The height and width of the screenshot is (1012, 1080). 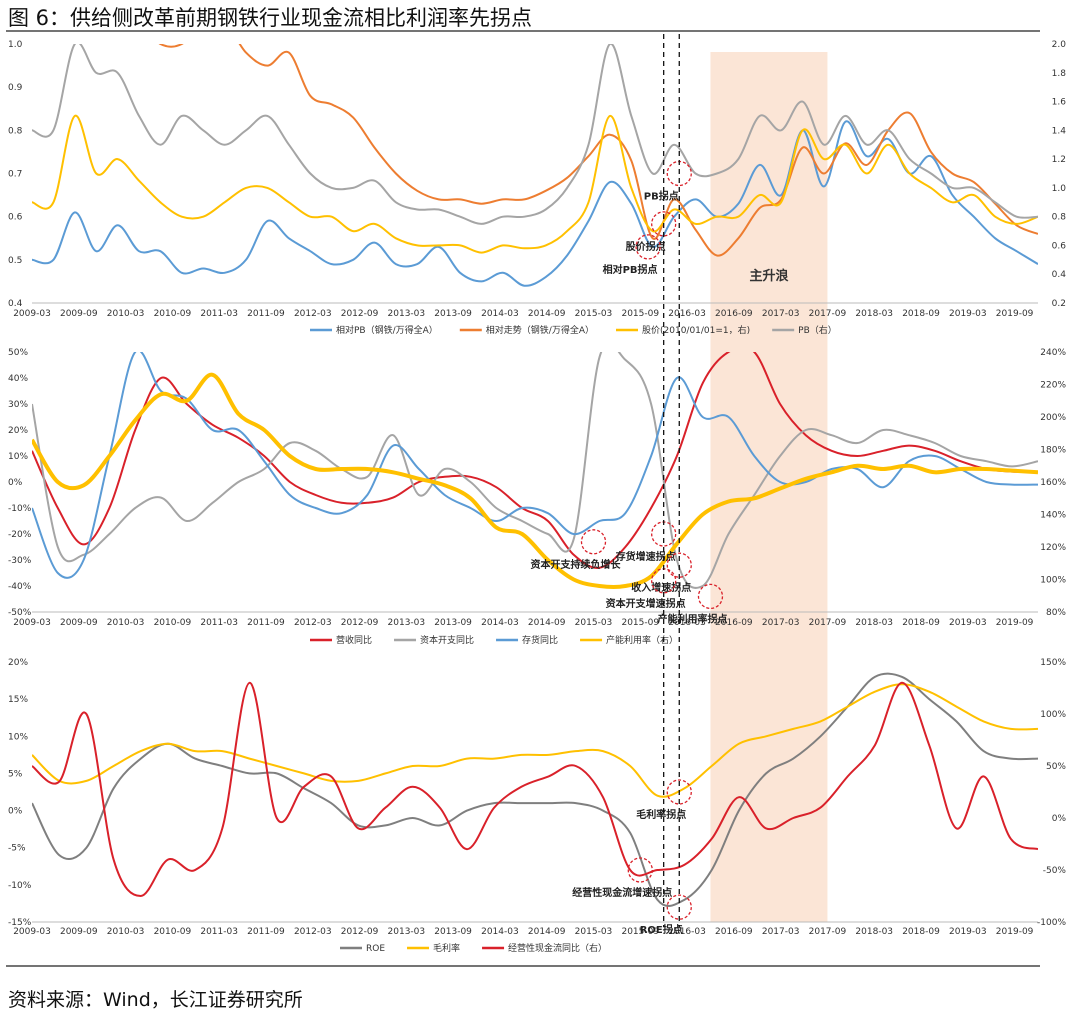 What do you see at coordinates (646, 603) in the screenshot?
I see `annotation-label: 资本开支增速拐点` at bounding box center [646, 603].